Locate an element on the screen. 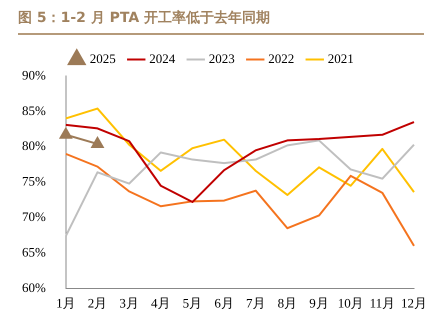 The height and width of the screenshot is (324, 440). x-tick-label: 8月 is located at coordinates (288, 303).